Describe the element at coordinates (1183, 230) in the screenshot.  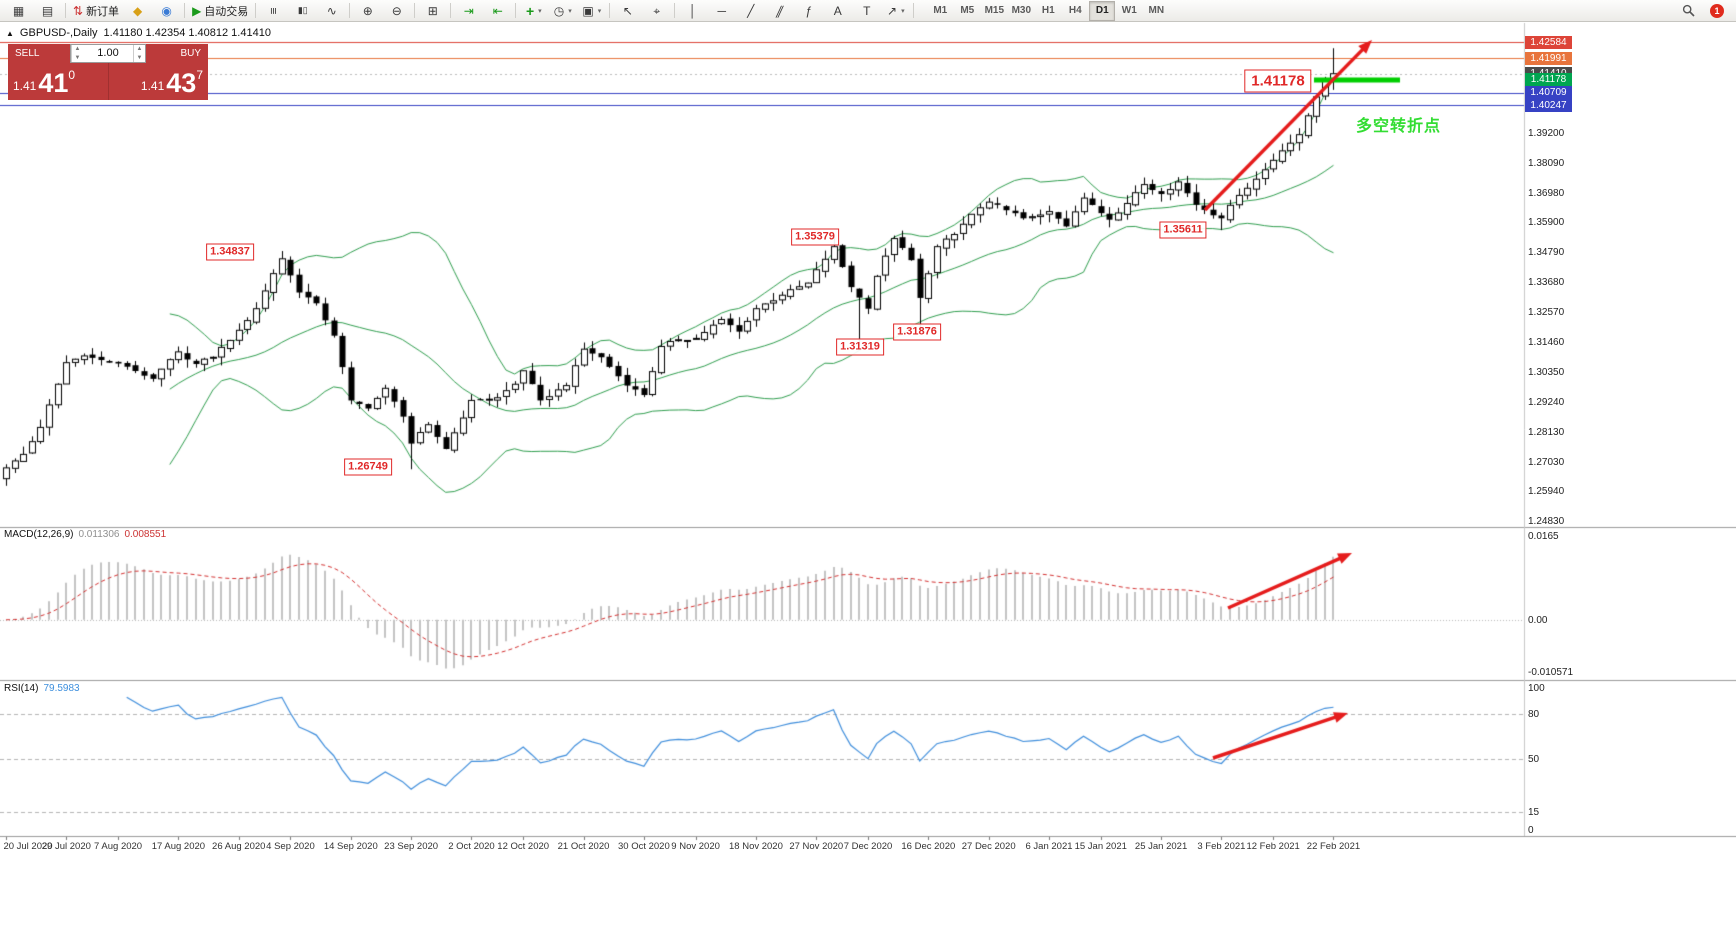
I see `price-annotation: 1.35611` at that location.